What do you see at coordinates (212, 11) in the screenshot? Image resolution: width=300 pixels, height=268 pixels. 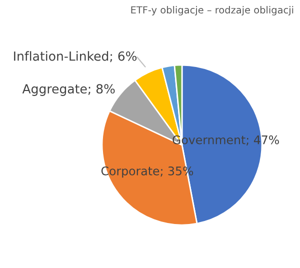 I see `chart-title: ETF-y obligacje – rodzaje obligacji` at bounding box center [212, 11].